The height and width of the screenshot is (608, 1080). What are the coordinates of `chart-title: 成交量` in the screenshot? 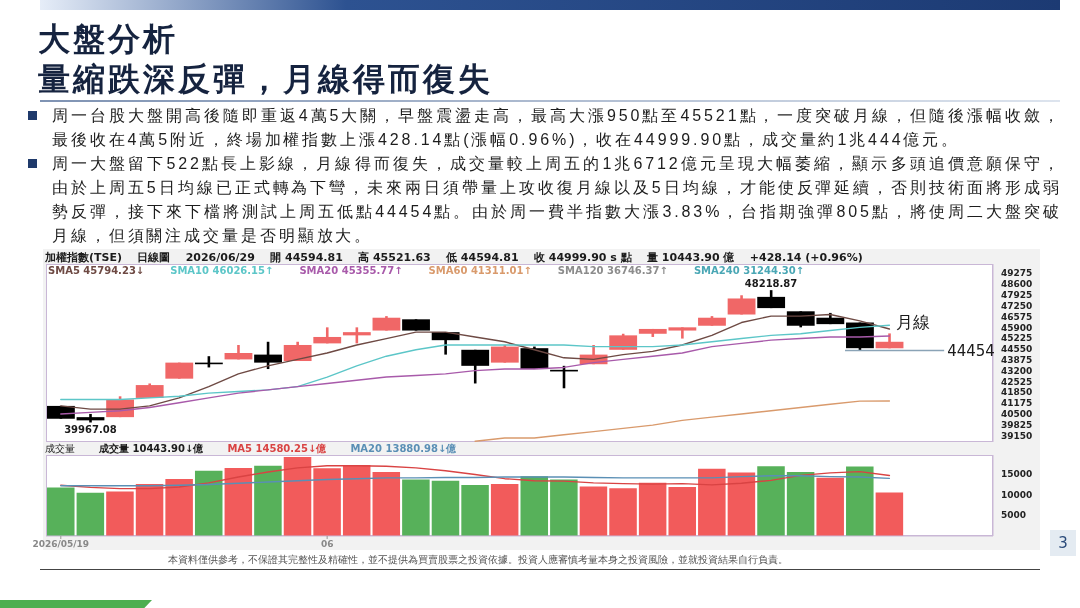 It's located at (60, 449).